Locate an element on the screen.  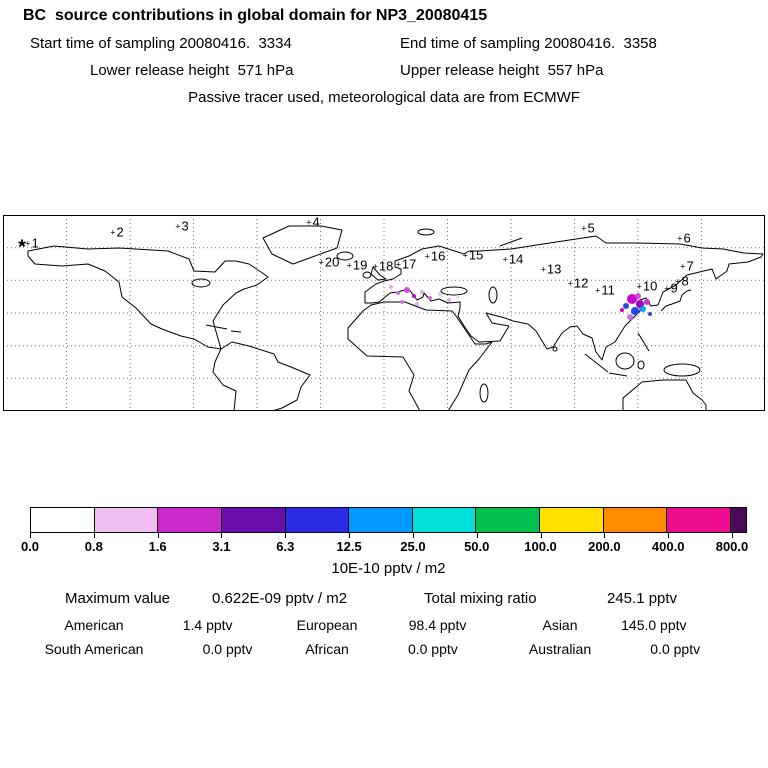
station-marker-15: +15 is located at coordinates (473, 255).